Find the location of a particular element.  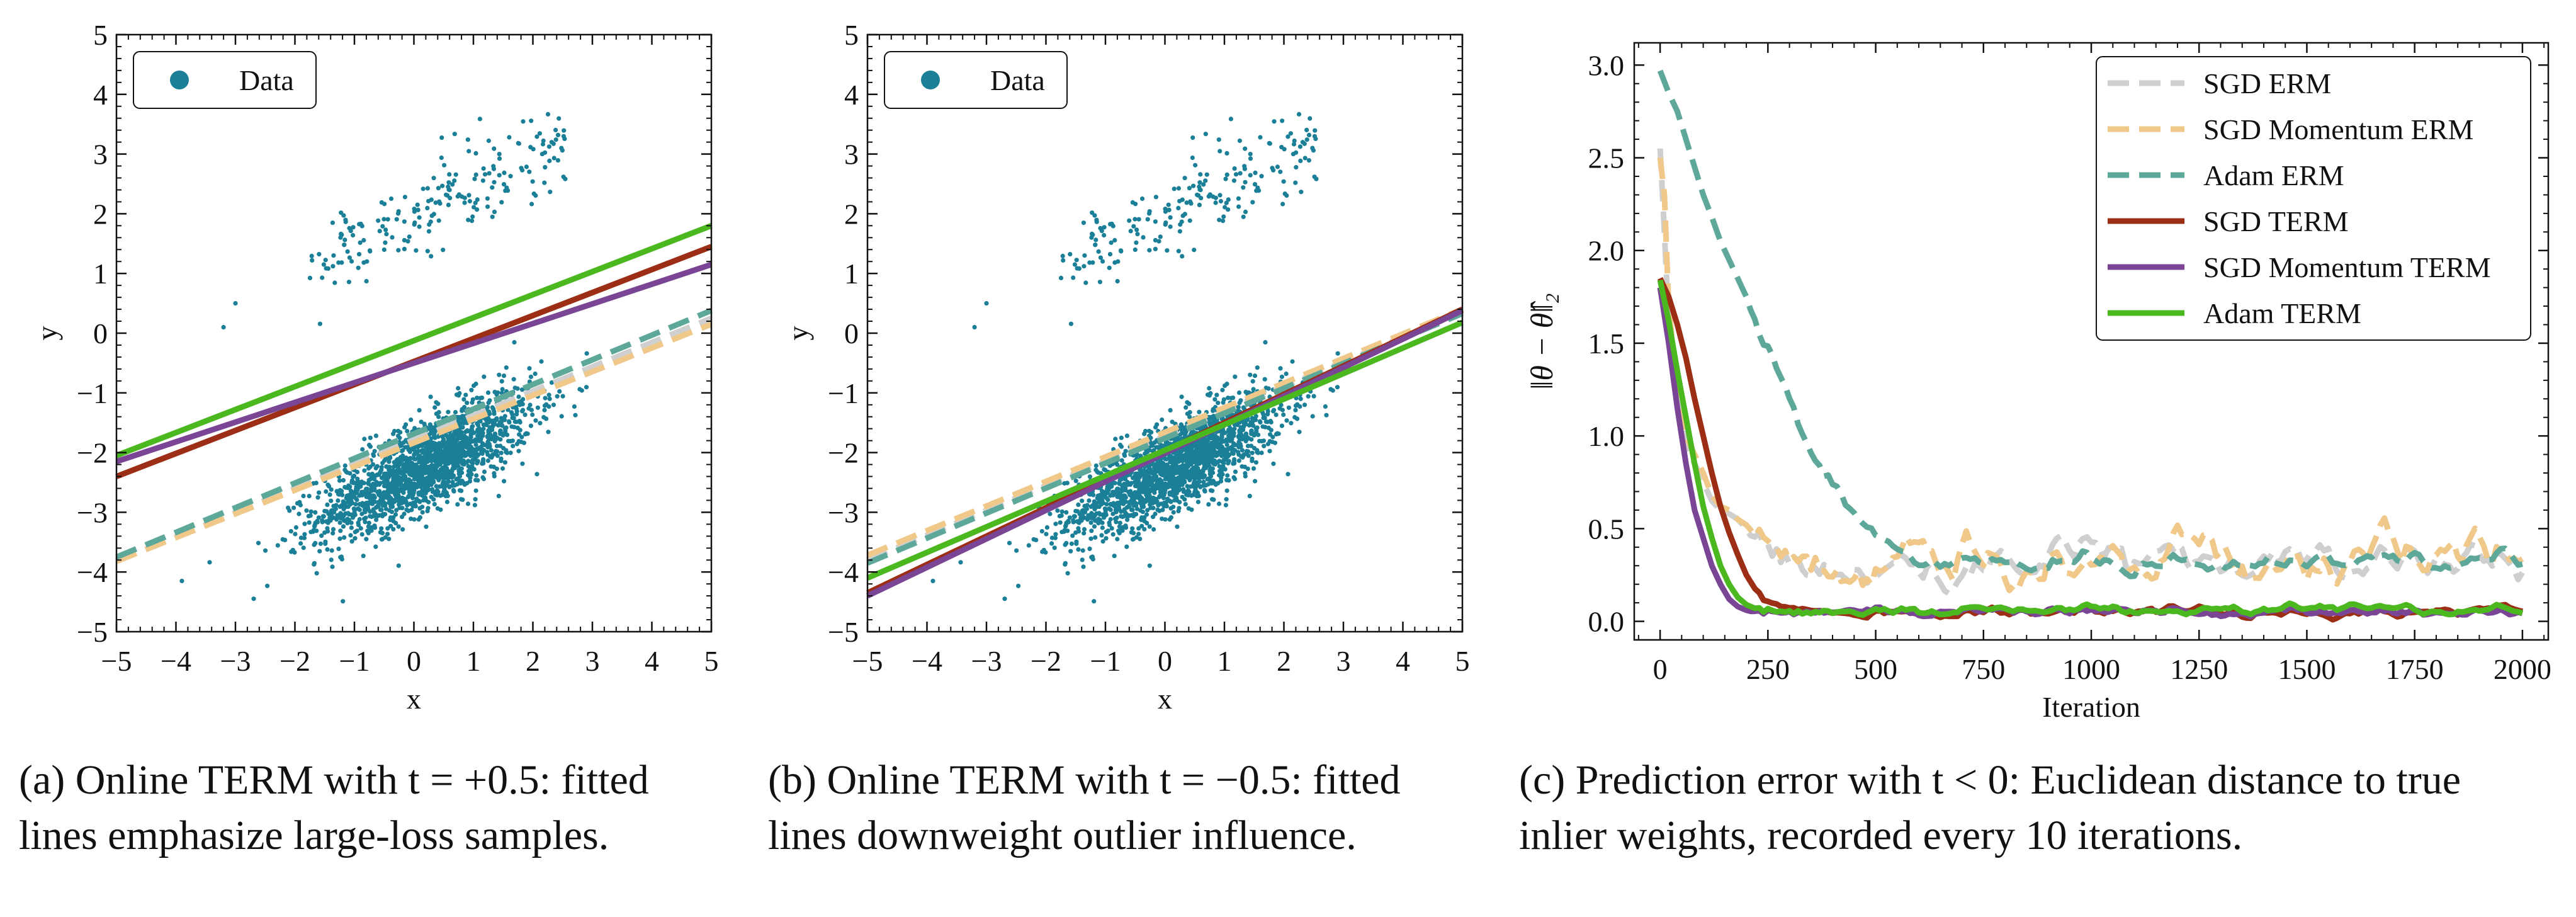

x-tick-label: 1 is located at coordinates (473, 661).